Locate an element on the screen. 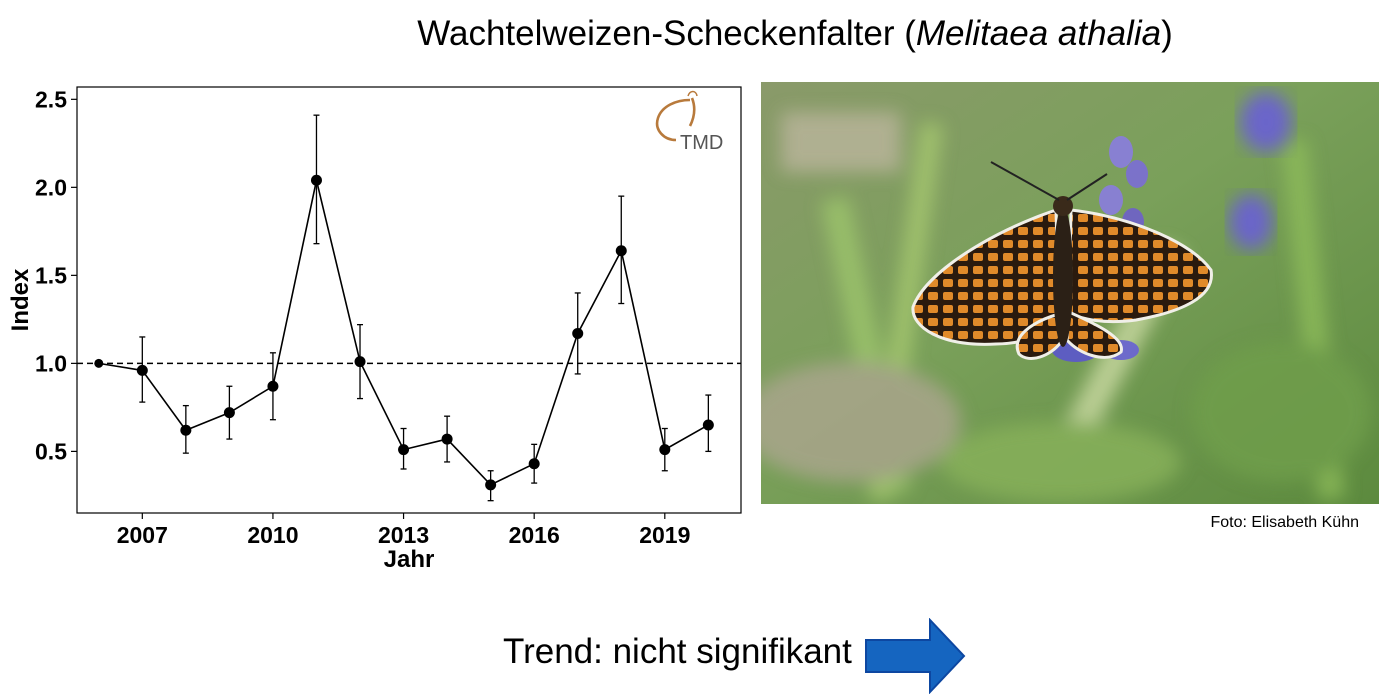  x-tick-label: 2016 is located at coordinates (534, 535).